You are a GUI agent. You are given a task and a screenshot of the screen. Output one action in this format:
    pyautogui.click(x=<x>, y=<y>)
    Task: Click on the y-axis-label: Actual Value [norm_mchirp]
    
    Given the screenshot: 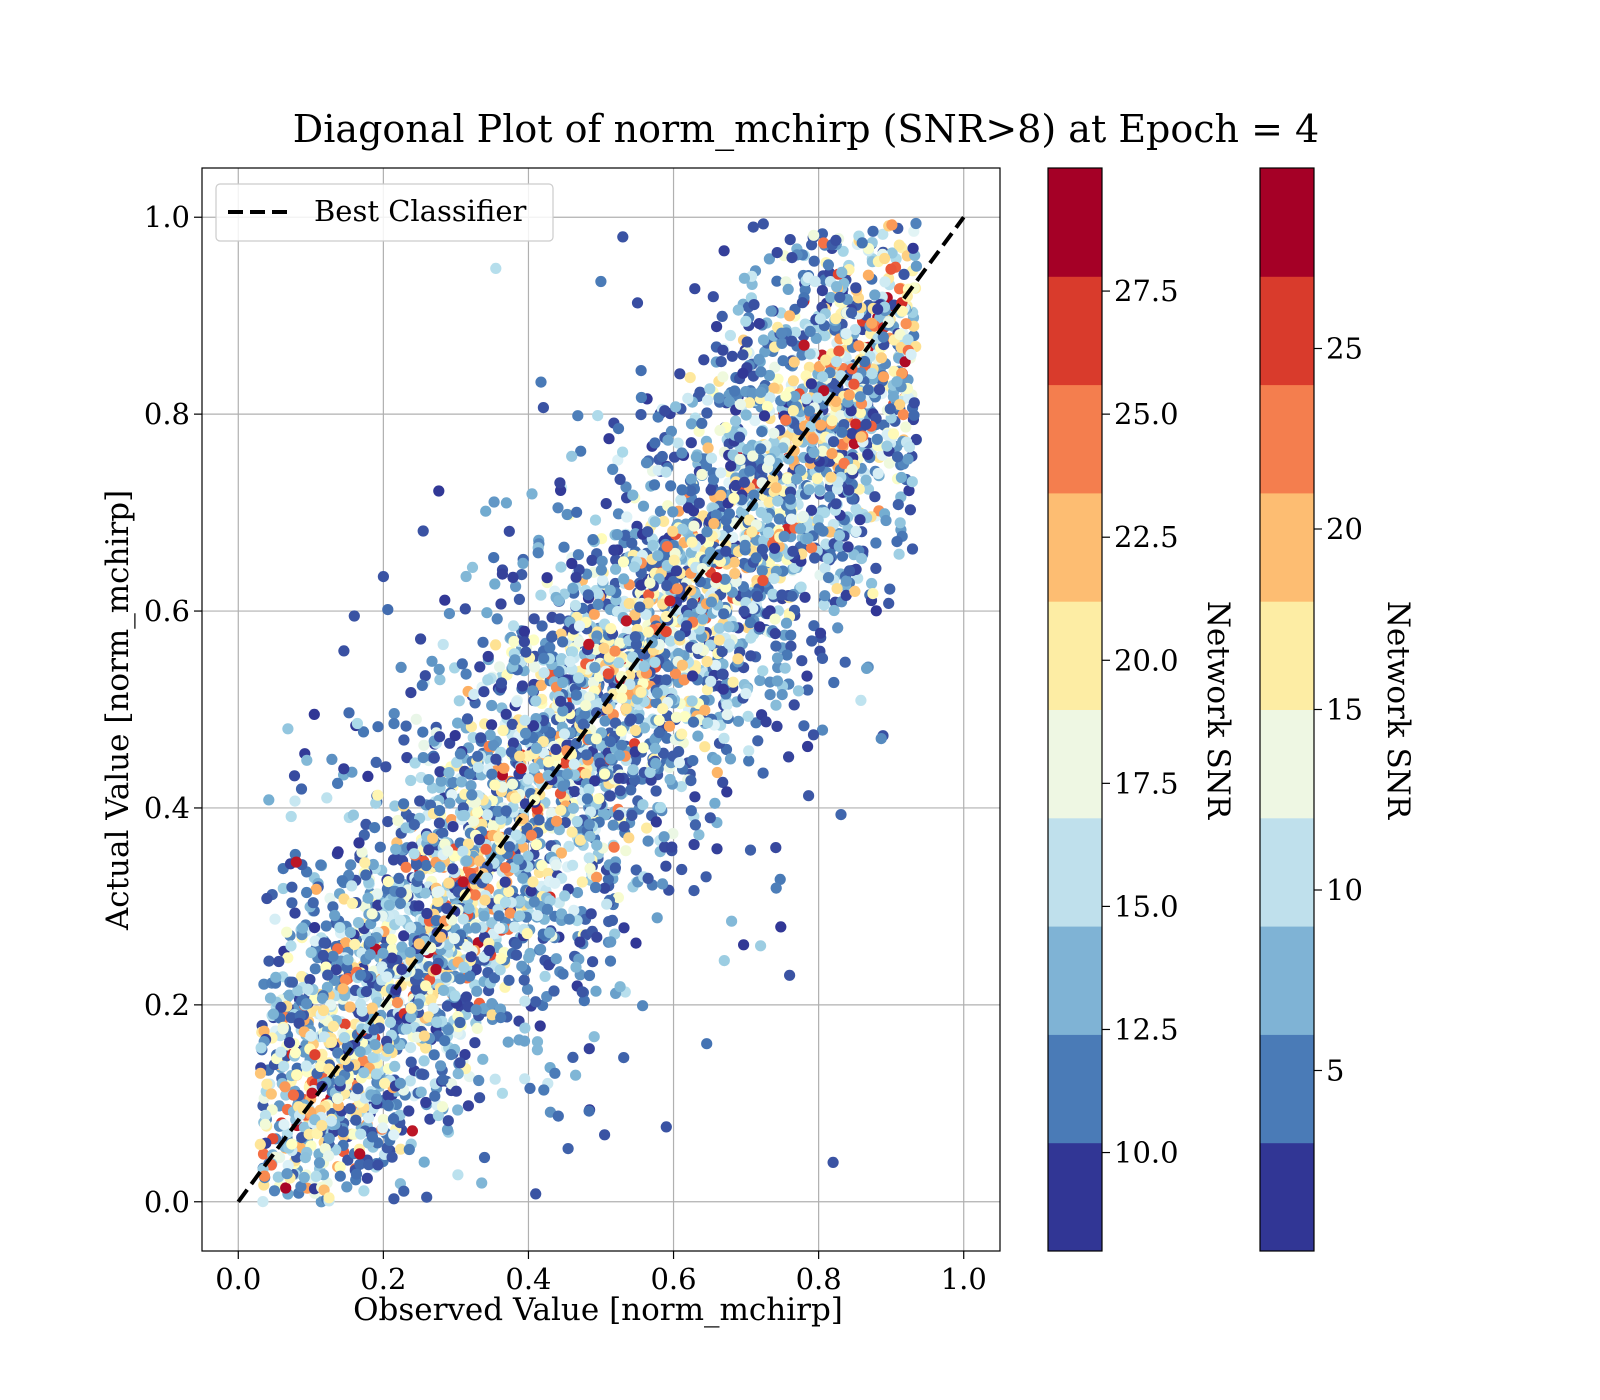 What is the action you would take?
    pyautogui.click(x=118, y=710)
    